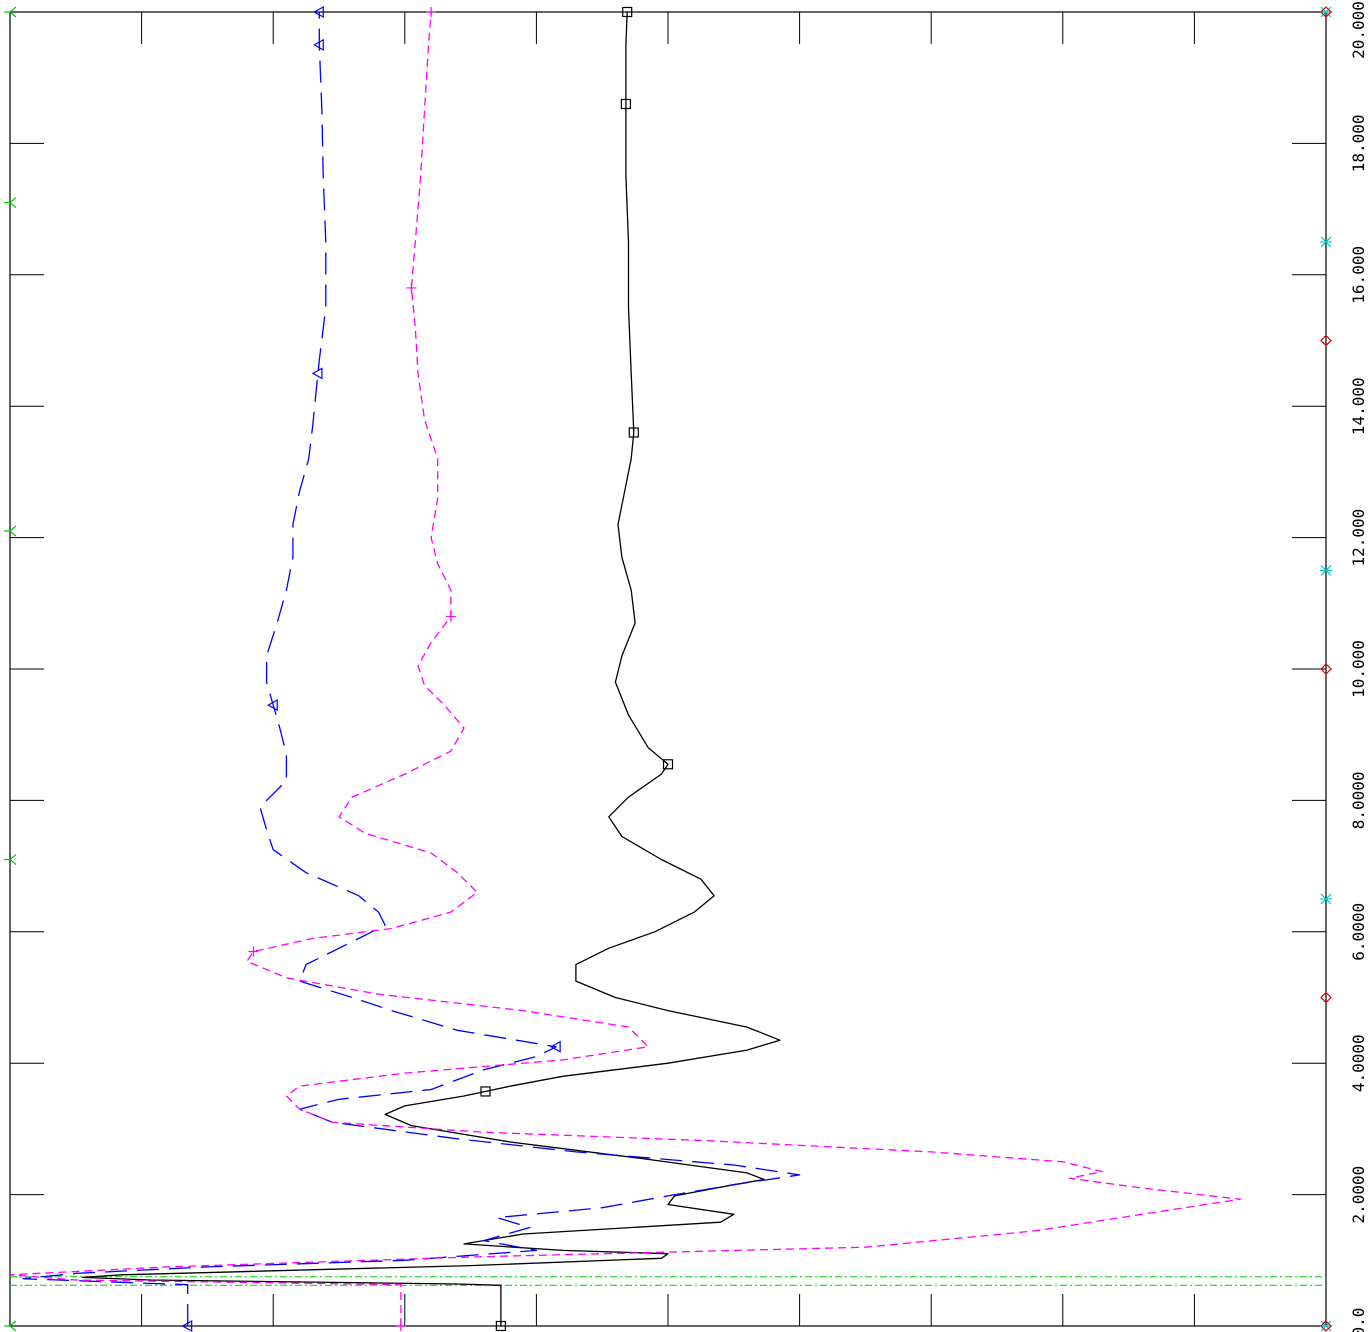 Image resolution: width=1369 pixels, height=1332 pixels. I want to click on x-tick-label: 14.000, so click(1358, 406).